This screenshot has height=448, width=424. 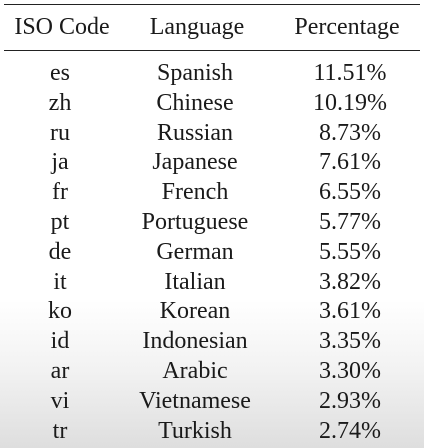 I want to click on cell-percentage: 5.55%, so click(x=350, y=251).